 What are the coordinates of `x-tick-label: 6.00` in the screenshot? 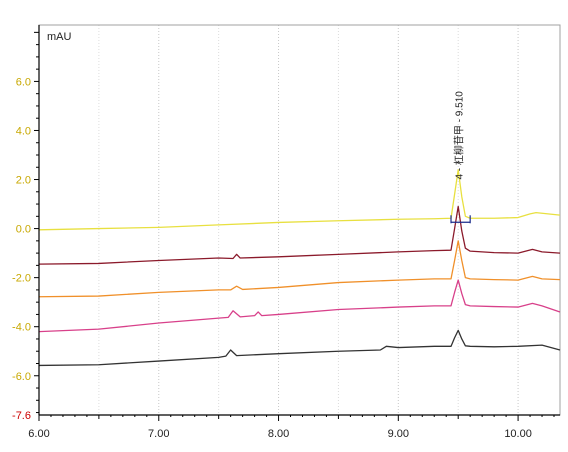 It's located at (38, 434).